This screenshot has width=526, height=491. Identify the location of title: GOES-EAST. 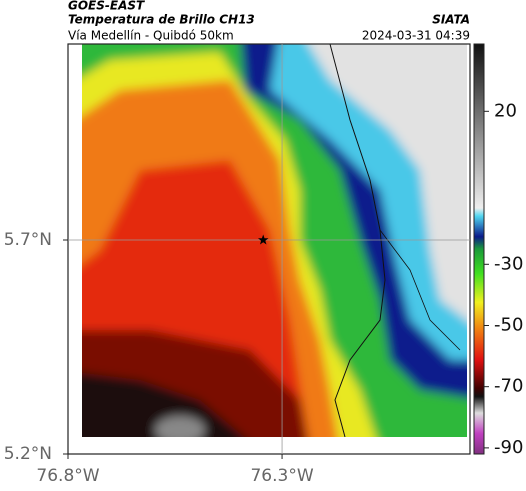
(106, 6).